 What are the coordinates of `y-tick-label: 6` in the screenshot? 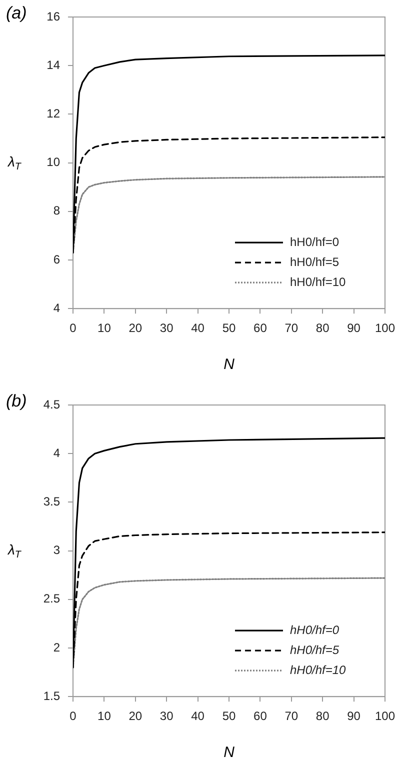 It's located at (56, 259).